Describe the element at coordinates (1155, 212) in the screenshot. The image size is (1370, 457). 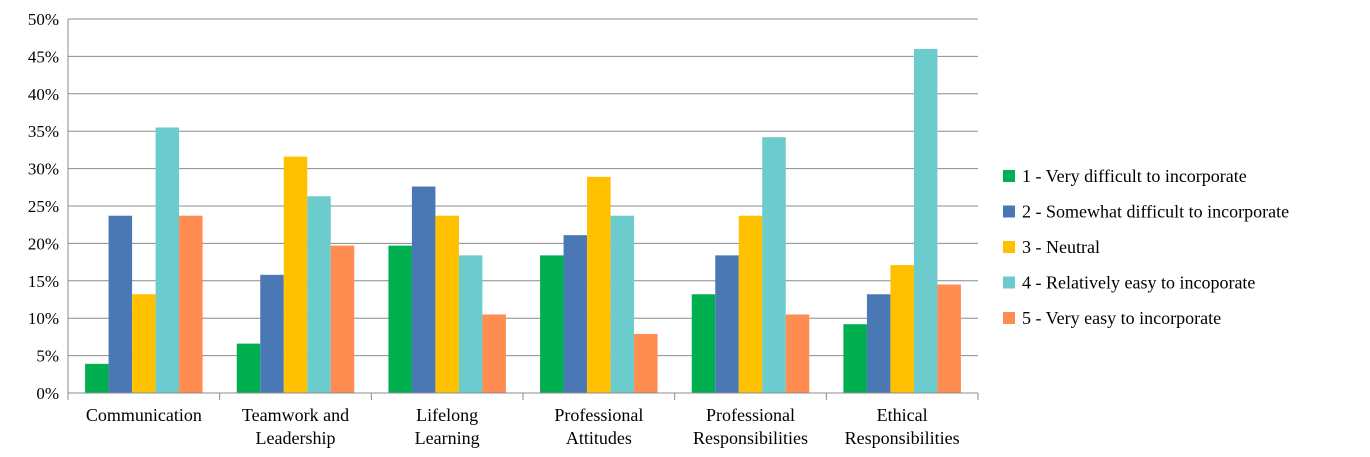
I see `legend-label: 2 - Somewhat difficult to incorporate` at that location.